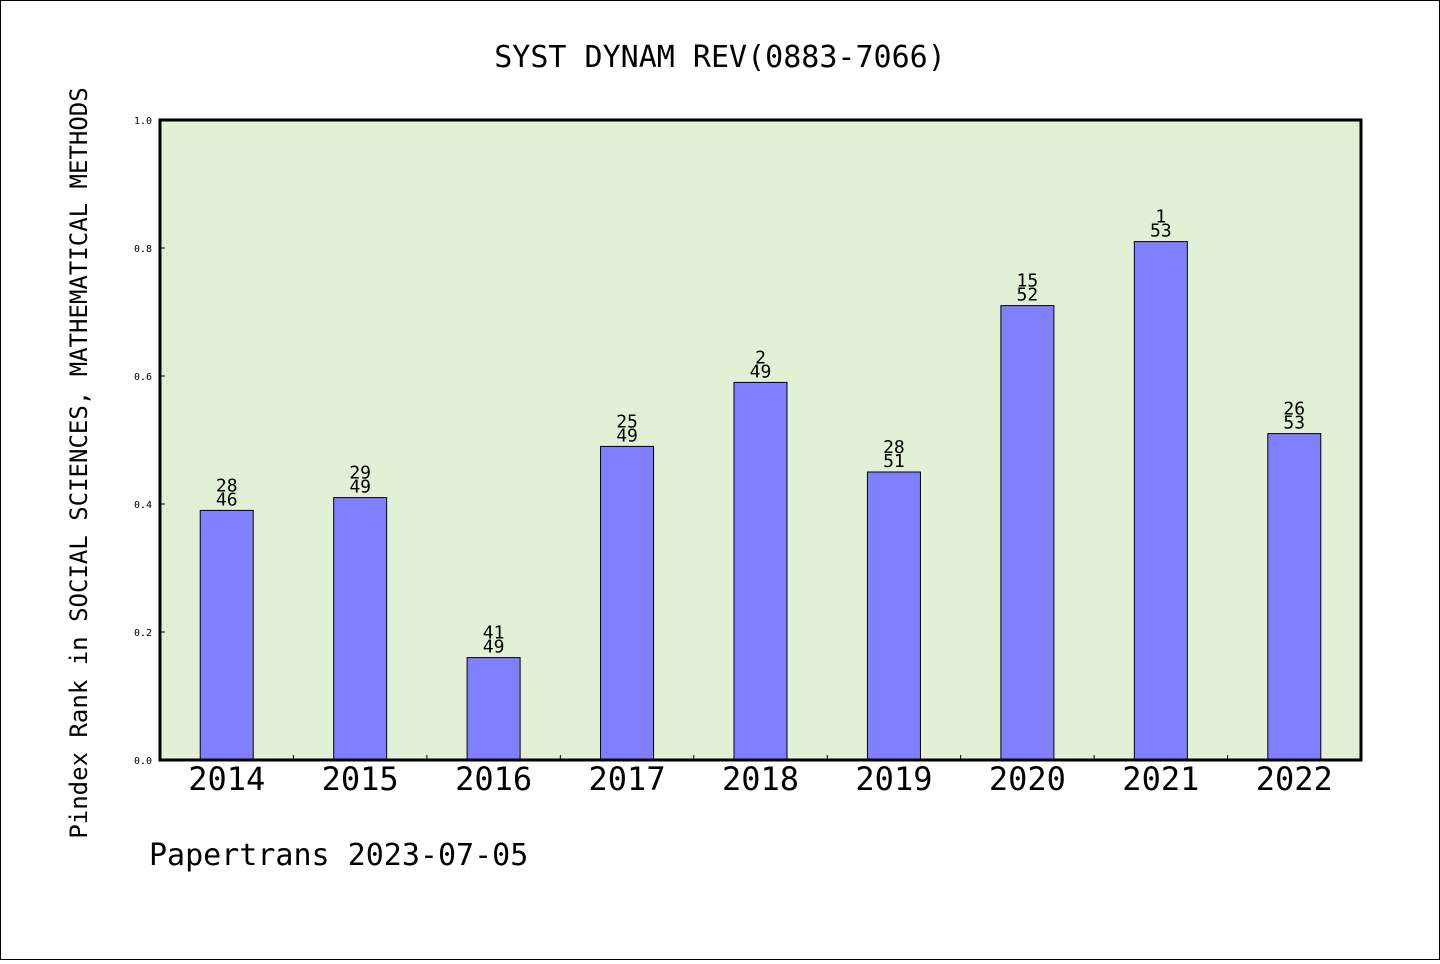 The image size is (1440, 964). What do you see at coordinates (1027, 533) in the screenshot?
I see `bar-2020` at bounding box center [1027, 533].